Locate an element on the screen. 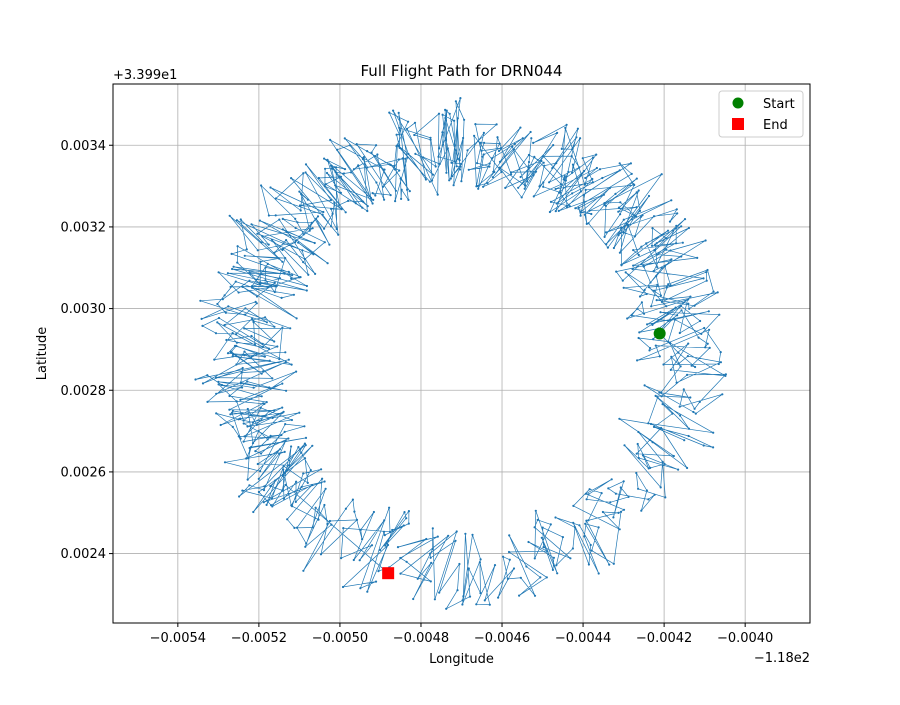  x-tick-label: −0.0054 is located at coordinates (178, 638).